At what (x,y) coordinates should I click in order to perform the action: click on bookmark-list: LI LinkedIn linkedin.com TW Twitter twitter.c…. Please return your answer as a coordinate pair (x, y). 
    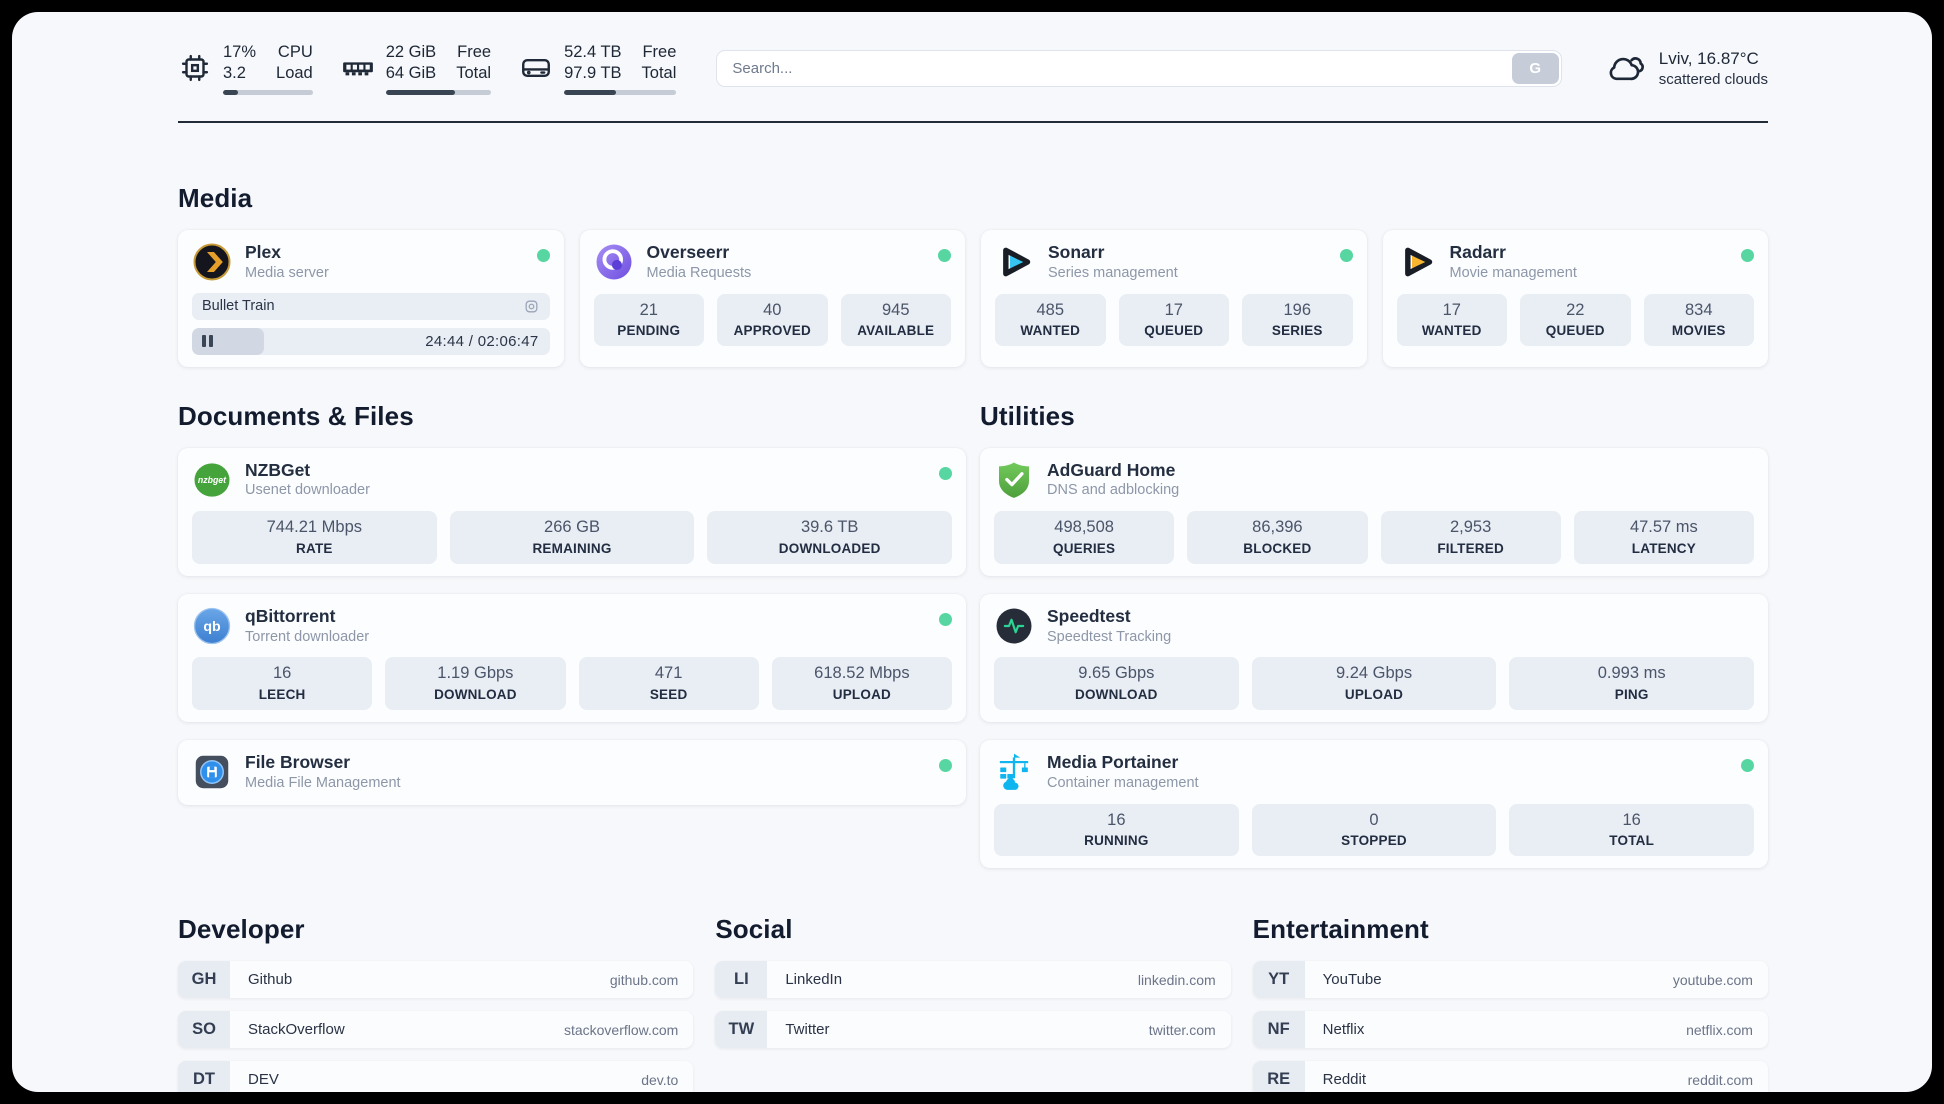
    Looking at the image, I should click on (973, 1005).